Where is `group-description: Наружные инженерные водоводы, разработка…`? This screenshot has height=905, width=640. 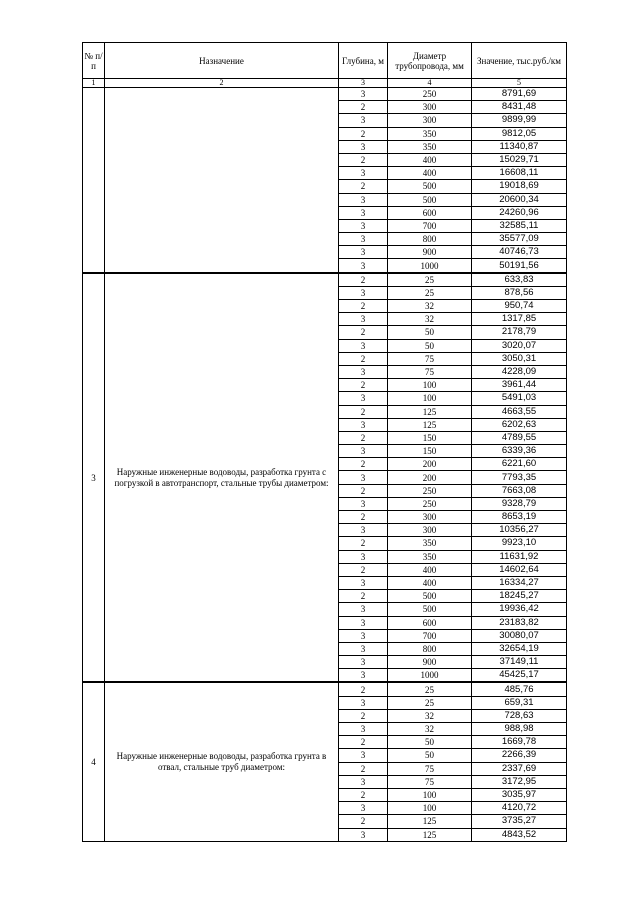
group-description: Наружные инженерные водоводы, разработка… is located at coordinates (221, 761).